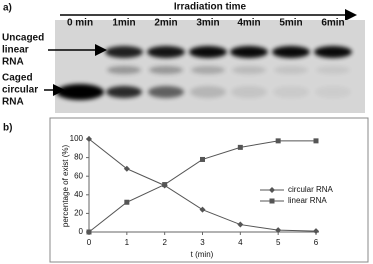 This screenshot has width=373, height=264. I want to click on lane-label: 5min, so click(290, 23).